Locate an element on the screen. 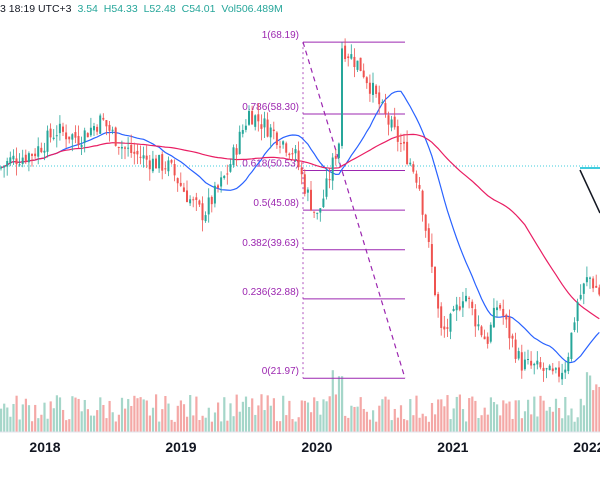 The image size is (600, 489). fib-trend-line is located at coordinates (354, 210).